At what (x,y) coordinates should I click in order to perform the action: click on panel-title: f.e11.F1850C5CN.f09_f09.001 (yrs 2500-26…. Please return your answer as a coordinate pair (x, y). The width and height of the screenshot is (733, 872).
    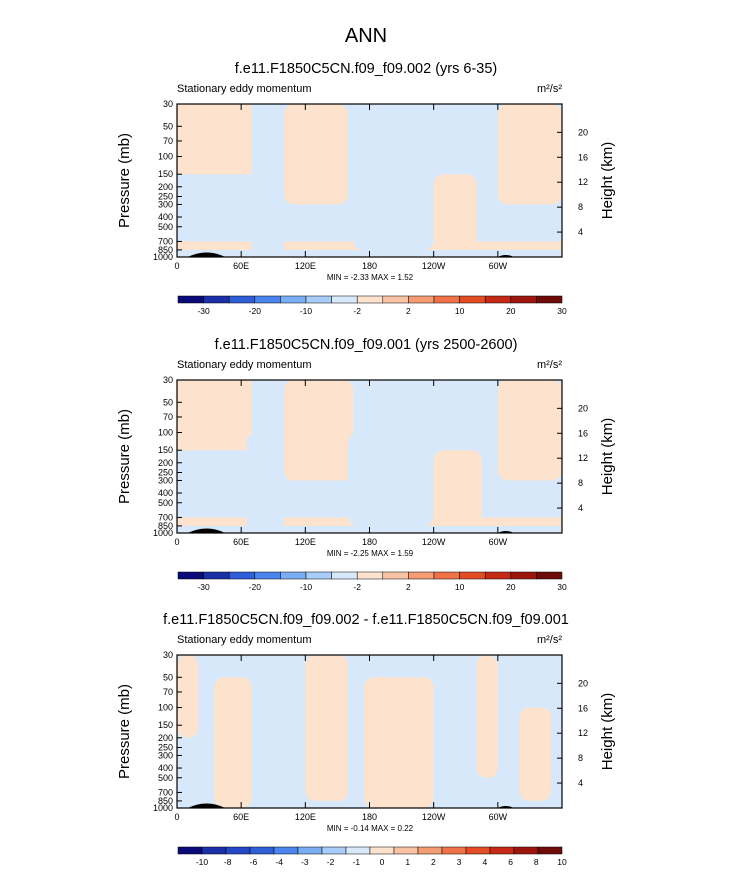
    Looking at the image, I should click on (366, 345).